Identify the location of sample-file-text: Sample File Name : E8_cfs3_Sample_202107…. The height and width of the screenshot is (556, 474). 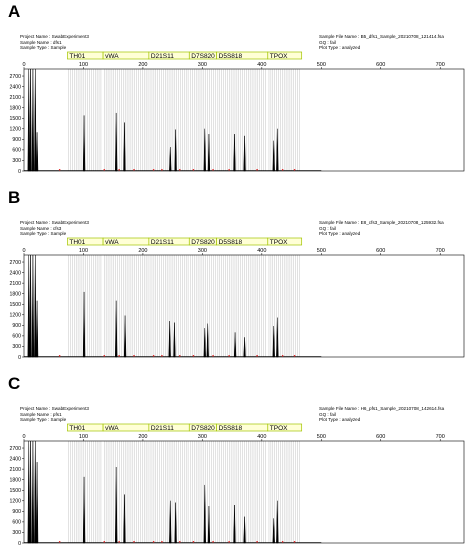
(381, 222).